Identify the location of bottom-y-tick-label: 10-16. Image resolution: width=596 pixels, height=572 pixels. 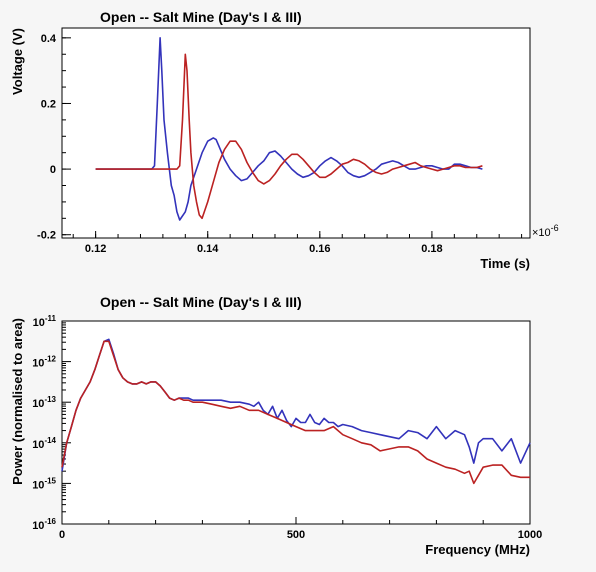
(44, 524).